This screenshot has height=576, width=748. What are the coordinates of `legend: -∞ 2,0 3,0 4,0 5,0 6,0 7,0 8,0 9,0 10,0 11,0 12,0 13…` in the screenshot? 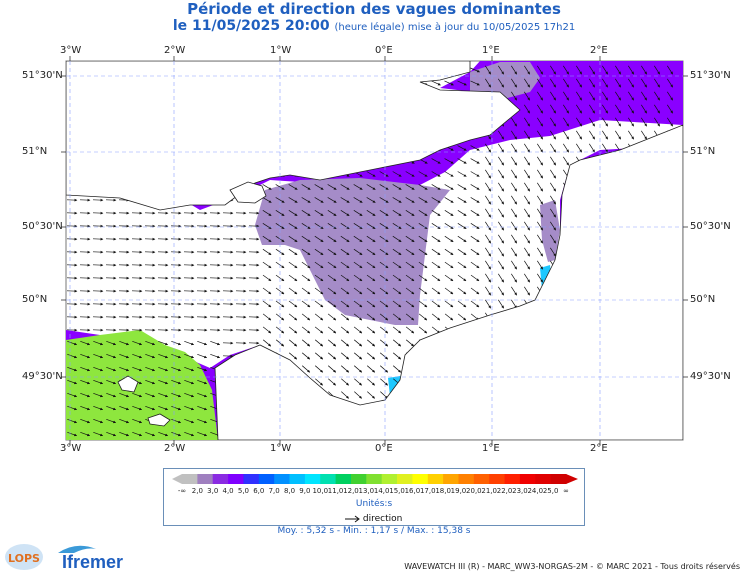 It's located at (374, 497).